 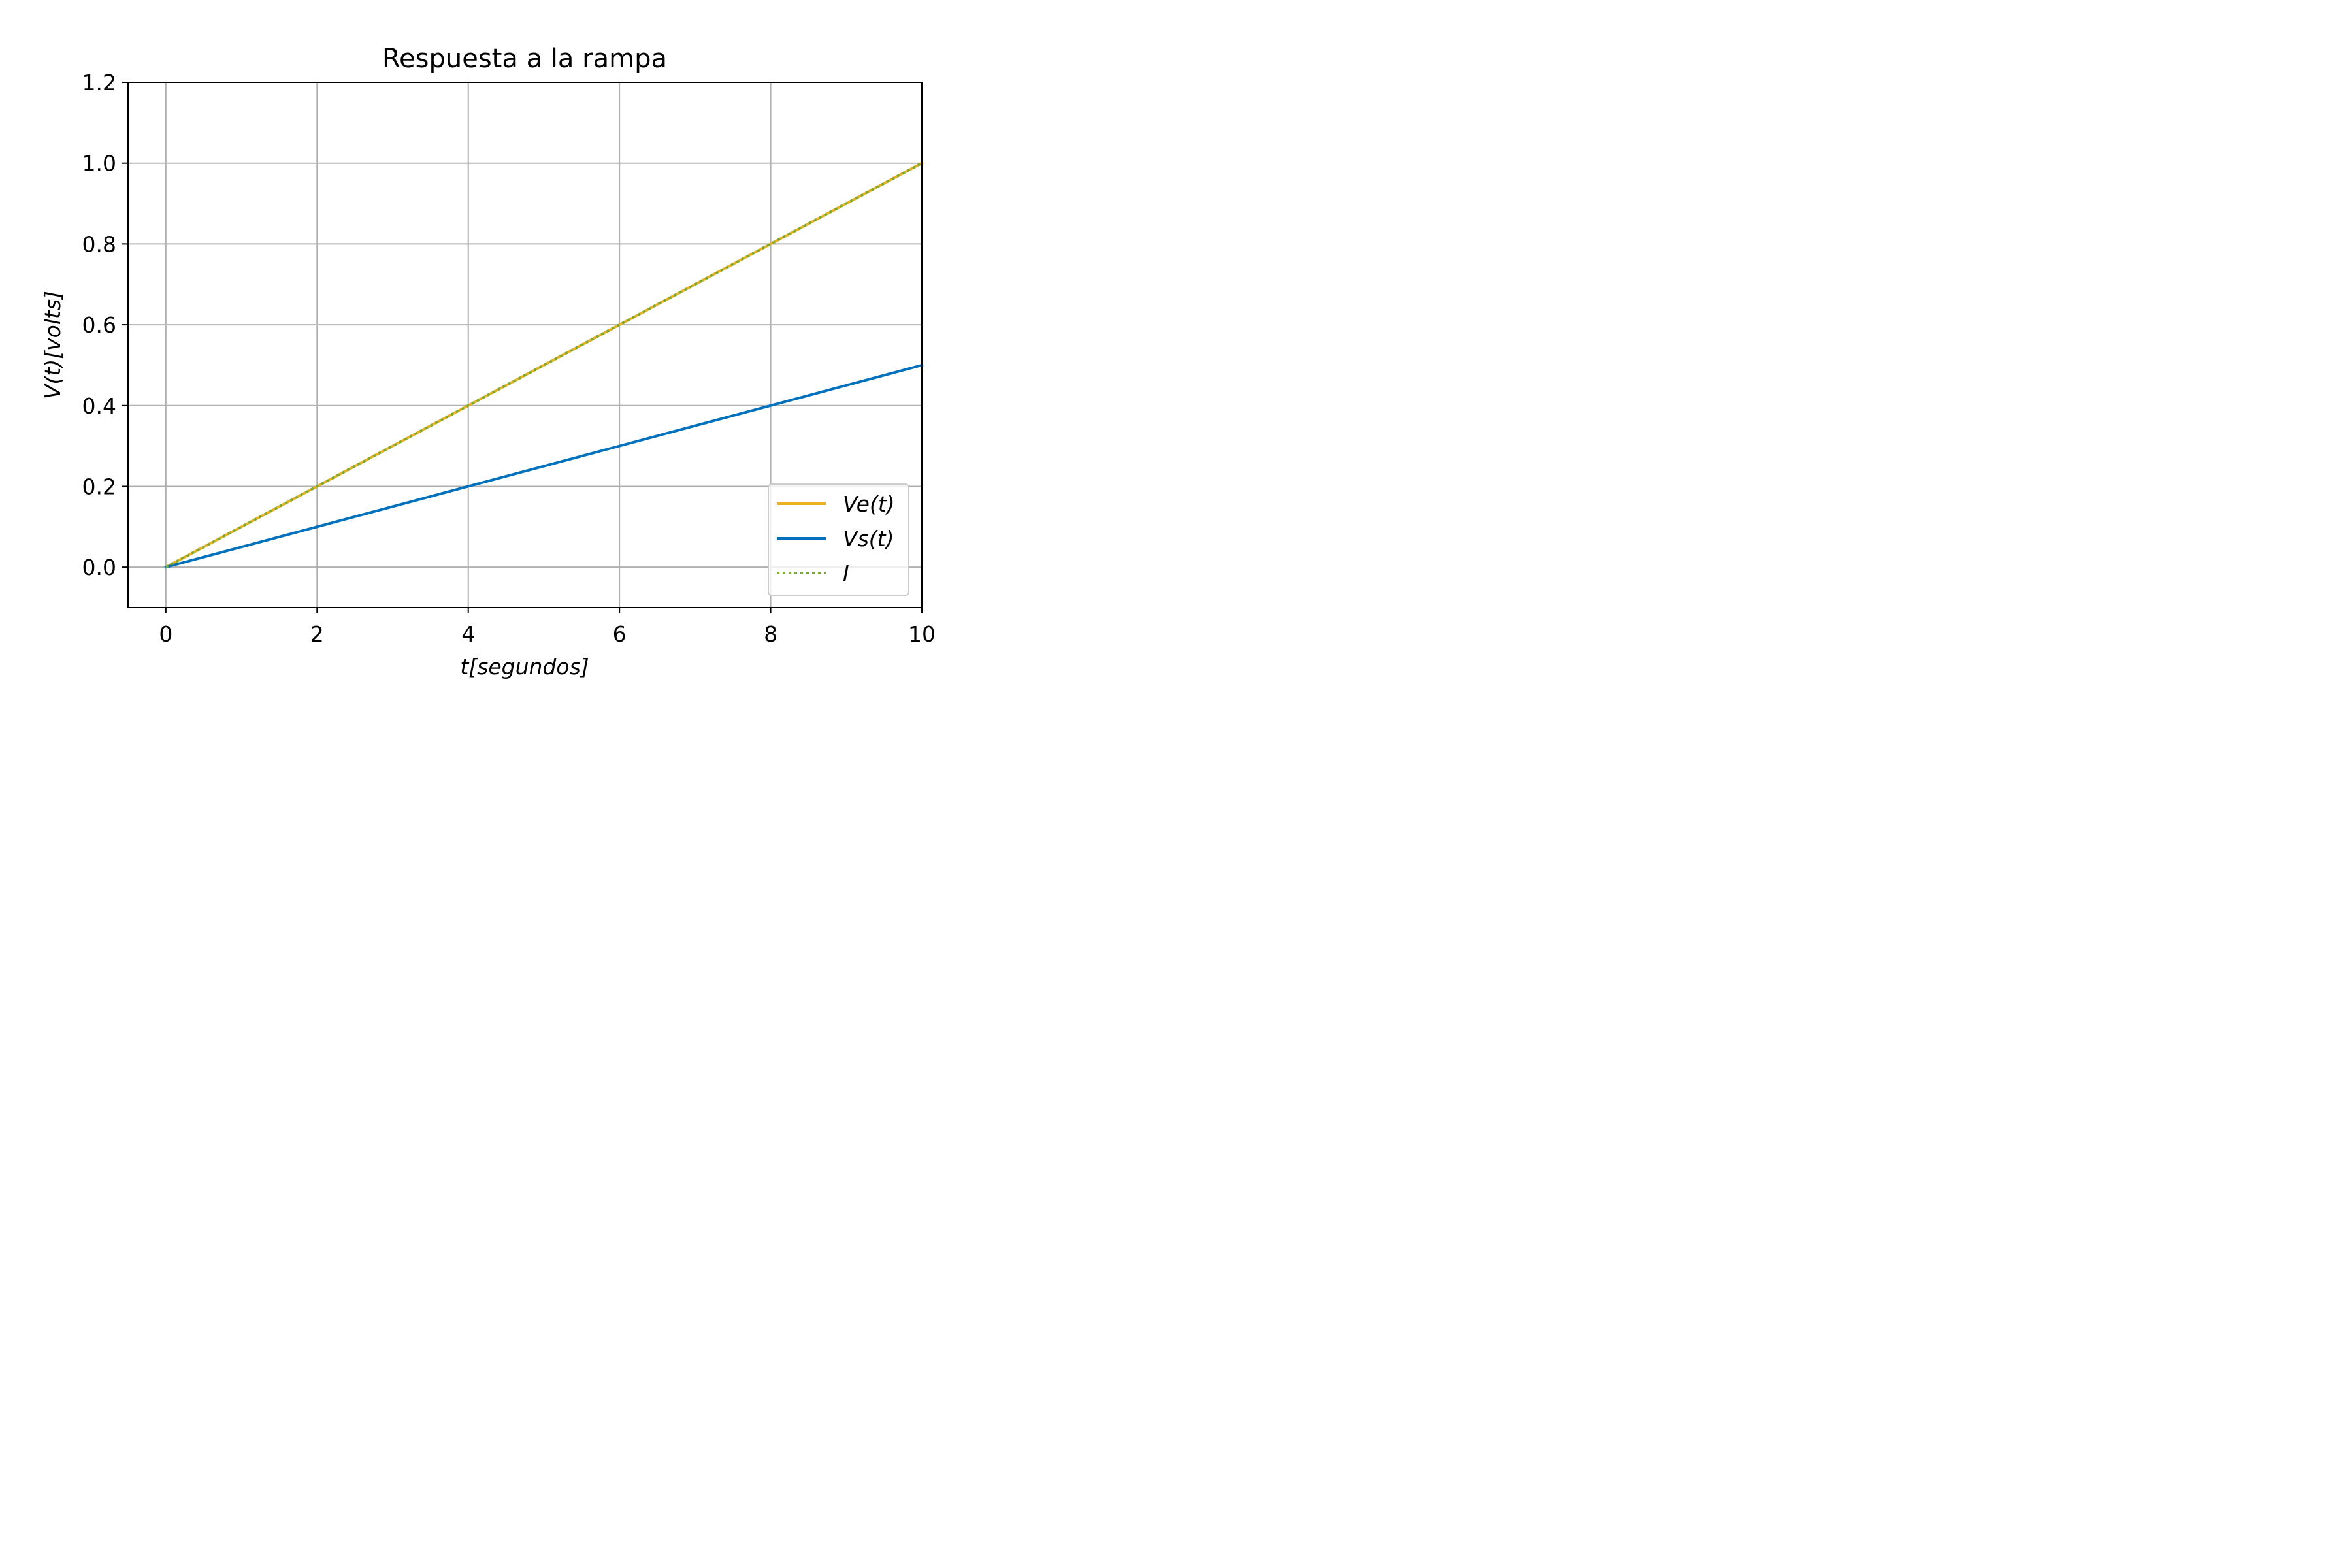 I want to click on plot-frame, so click(x=525, y=345).